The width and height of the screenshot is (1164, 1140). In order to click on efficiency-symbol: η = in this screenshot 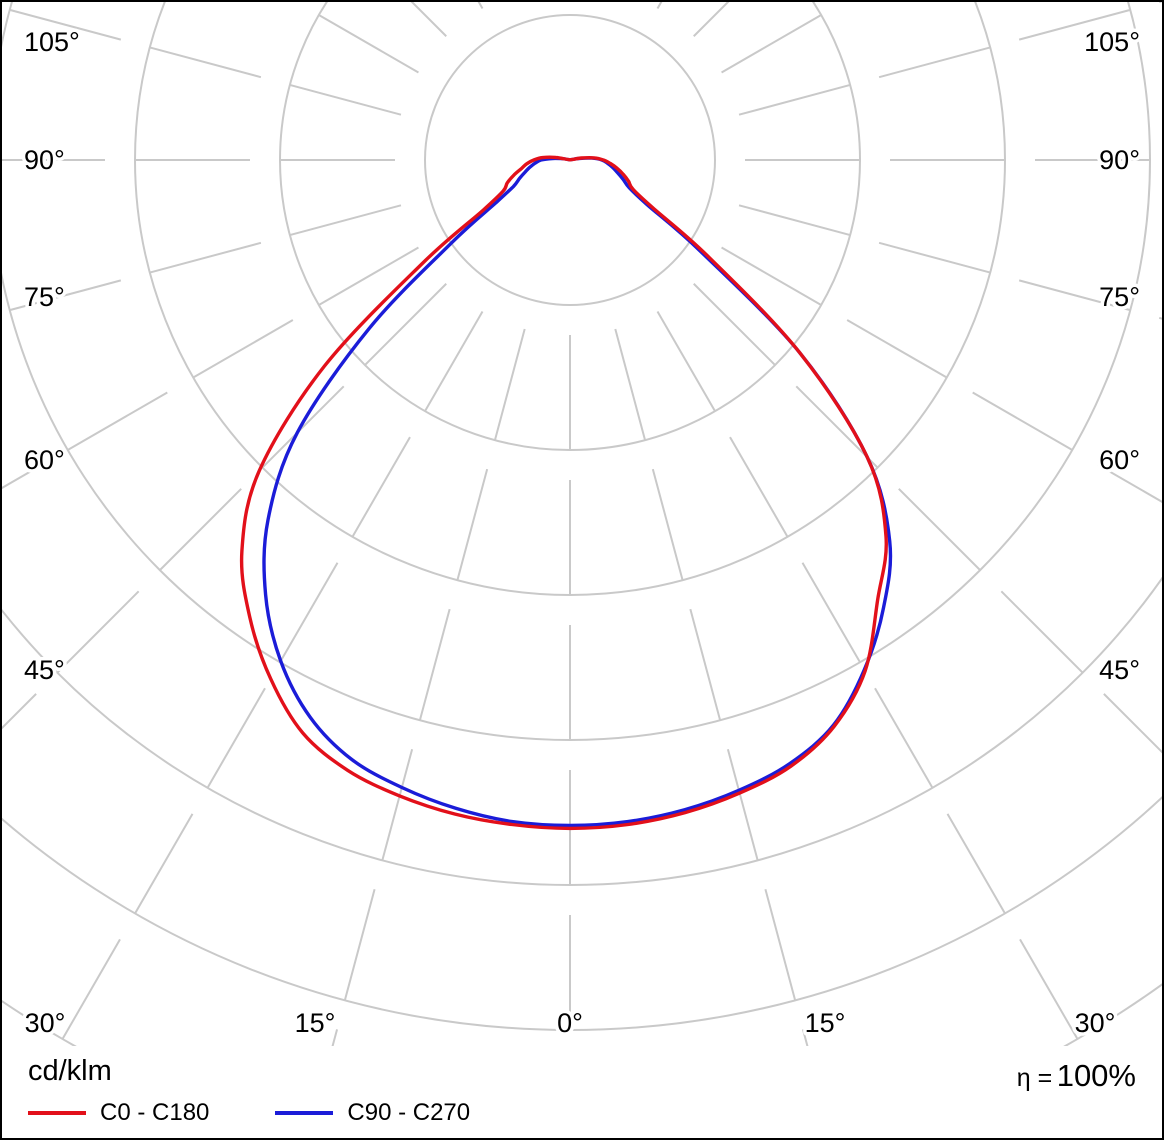, I will do `click(1034, 1078)`.